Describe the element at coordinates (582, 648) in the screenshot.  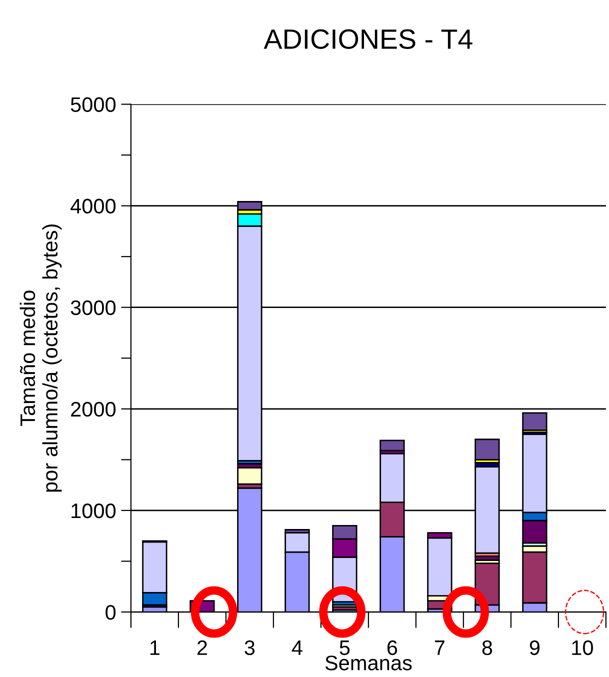
I see `x-tick-label: 10` at that location.